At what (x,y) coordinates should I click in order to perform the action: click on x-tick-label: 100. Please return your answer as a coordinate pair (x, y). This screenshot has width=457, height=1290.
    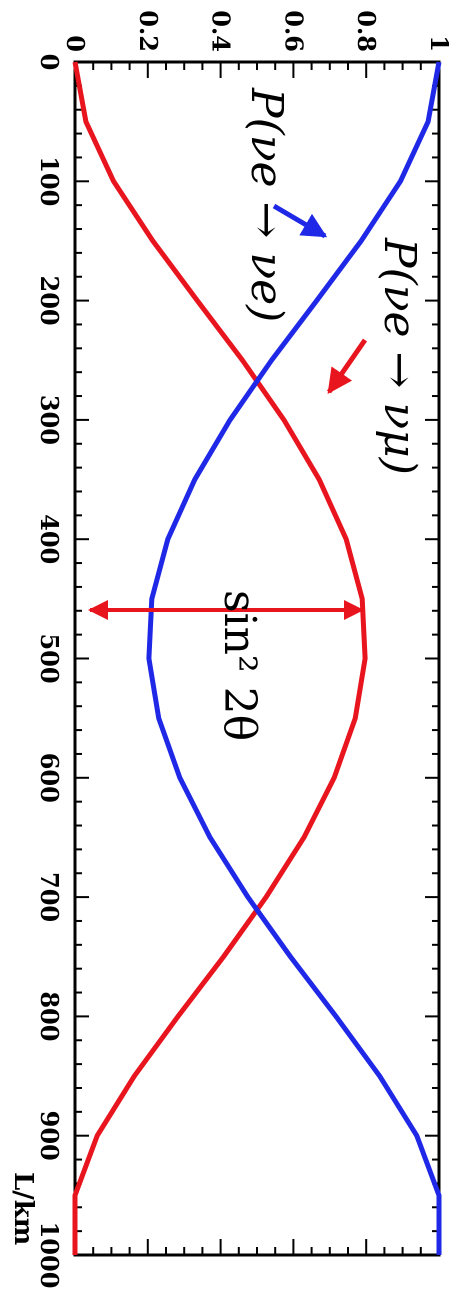
    Looking at the image, I should click on (49, 181).